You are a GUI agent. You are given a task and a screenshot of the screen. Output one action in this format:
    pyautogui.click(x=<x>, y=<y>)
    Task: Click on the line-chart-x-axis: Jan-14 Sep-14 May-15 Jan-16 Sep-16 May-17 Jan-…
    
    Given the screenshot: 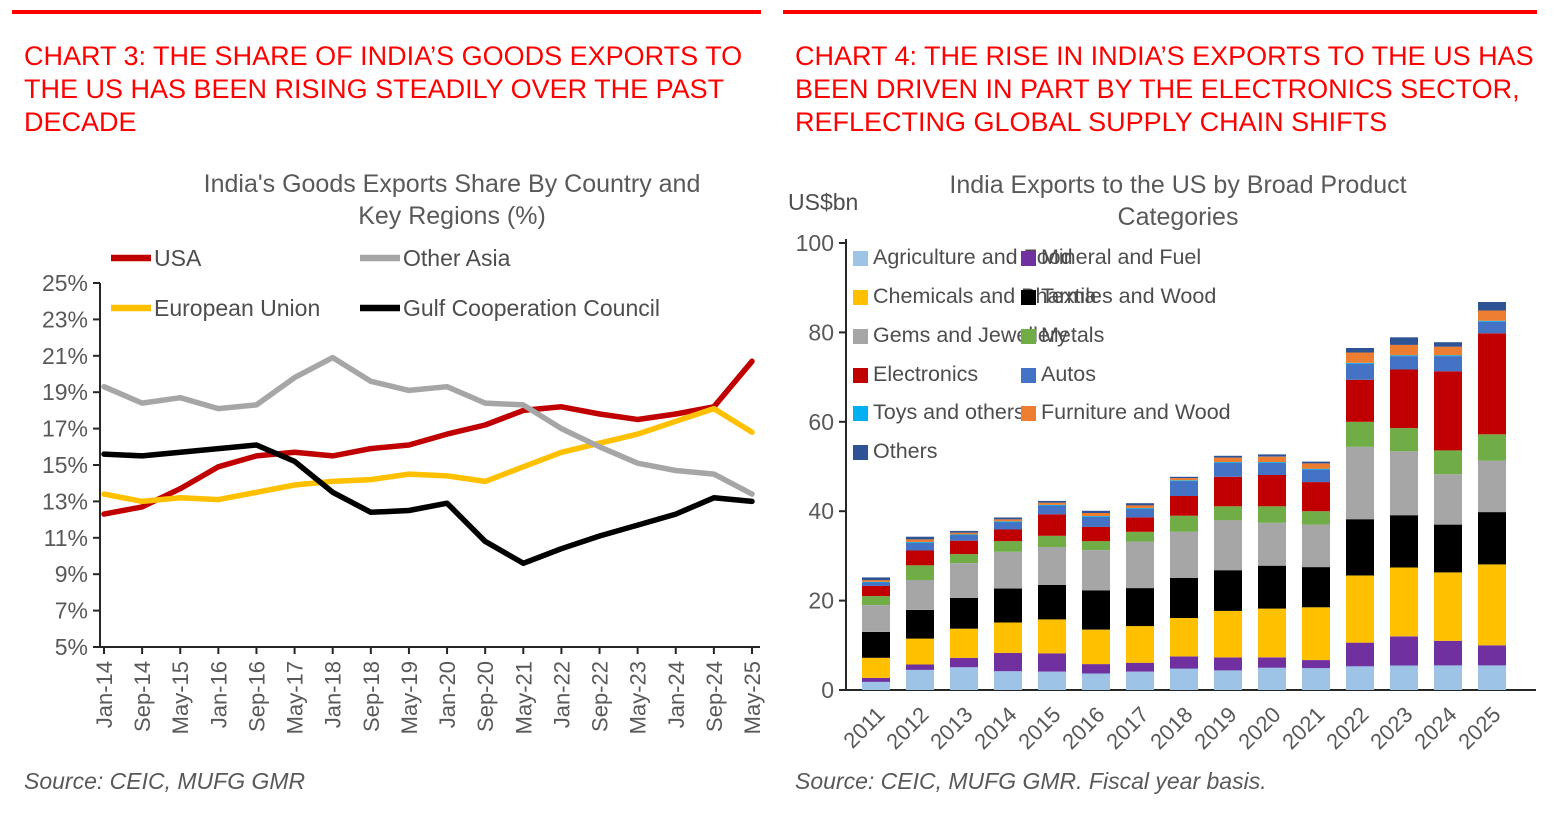 What is the action you would take?
    pyautogui.click(x=428, y=690)
    